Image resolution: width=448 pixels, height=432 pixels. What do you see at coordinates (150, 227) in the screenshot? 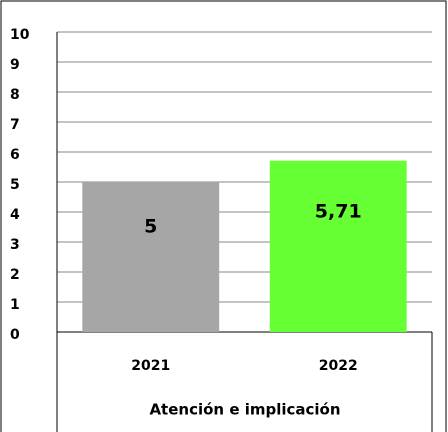
I see `data-label: 5` at bounding box center [150, 227].